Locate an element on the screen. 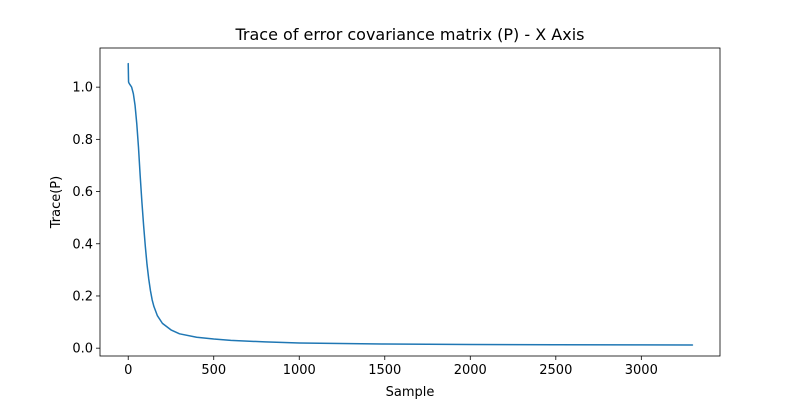 The height and width of the screenshot is (400, 800). x-tick-label: 0 is located at coordinates (128, 370).